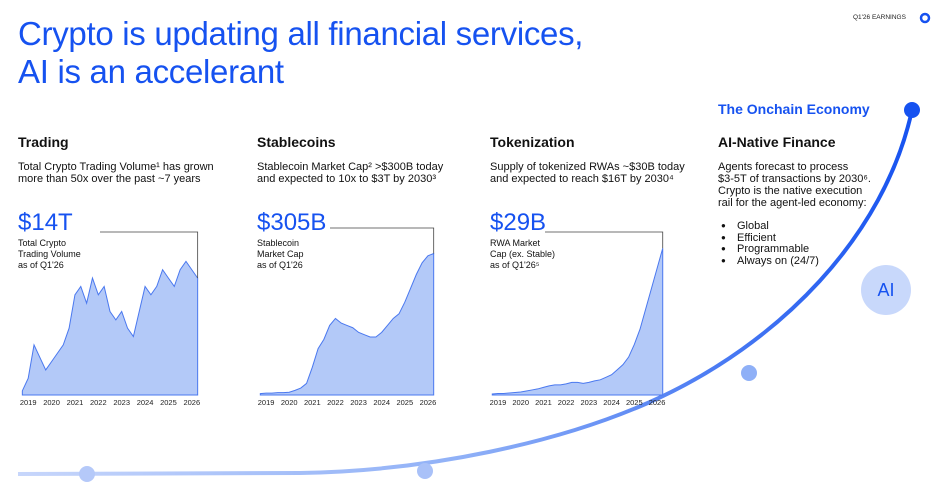 The image size is (939, 497). I want to click on section-description: Supply of tokenized RWAs ~$30B today, so click(587, 167).